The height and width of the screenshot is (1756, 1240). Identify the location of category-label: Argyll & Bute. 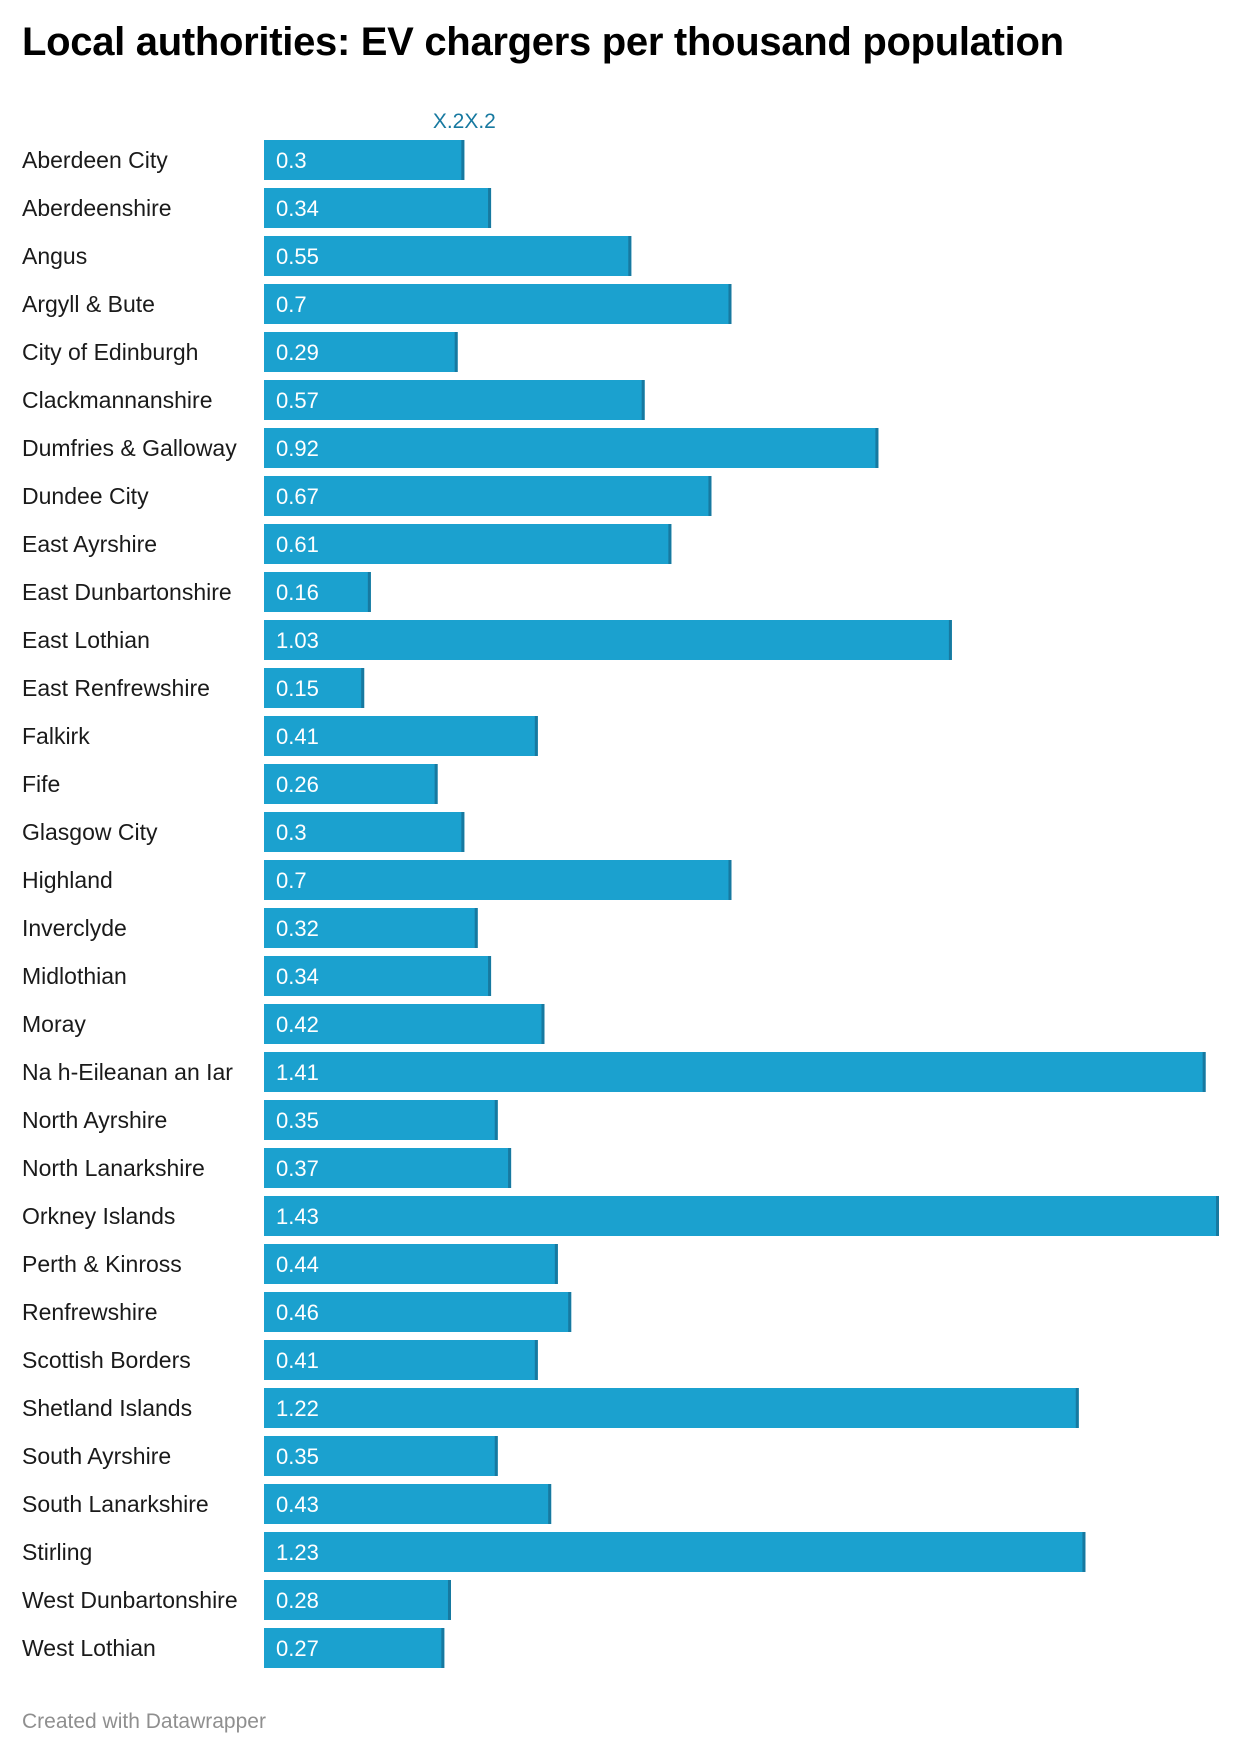
(88, 304).